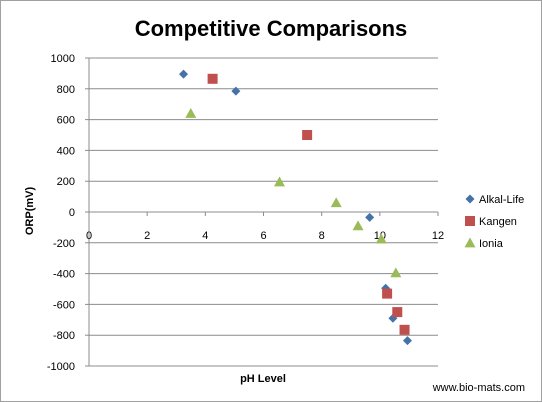 This screenshot has width=542, height=402. I want to click on y-tick-label: 800, so click(66, 90).